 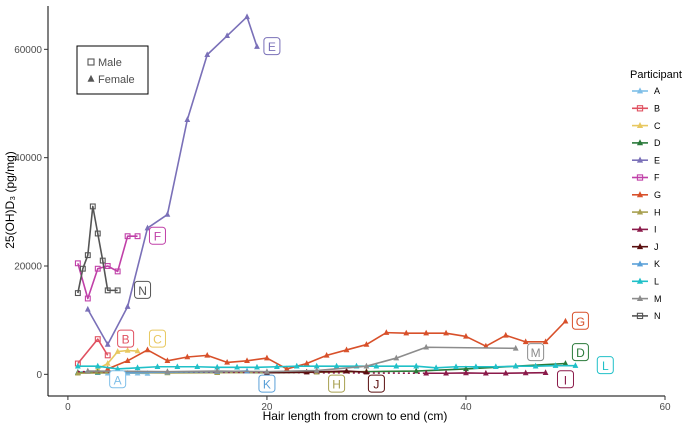 What do you see at coordinates (646, 264) in the screenshot?
I see `legend-item-K: K` at bounding box center [646, 264].